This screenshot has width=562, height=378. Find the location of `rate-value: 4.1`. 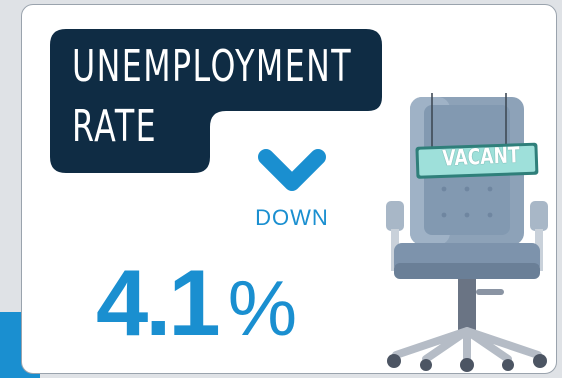

rate-value: 4.1 is located at coordinates (158, 302).